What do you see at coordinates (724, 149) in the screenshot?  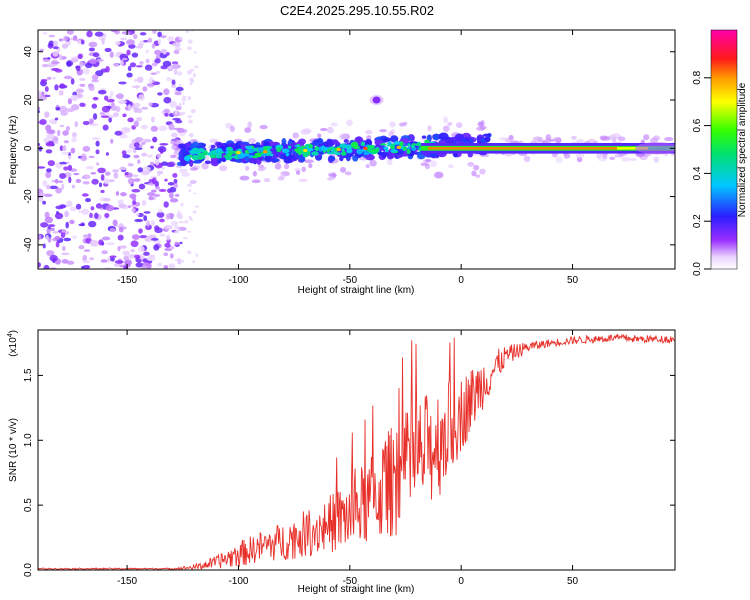 I see `colorbar-gradient` at bounding box center [724, 149].